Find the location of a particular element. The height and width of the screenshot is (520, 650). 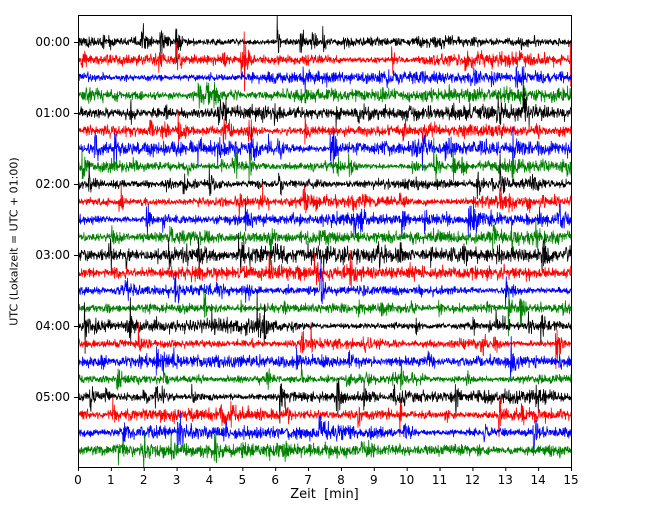

y-tick-label: 05:00 is located at coordinates (52, 397).